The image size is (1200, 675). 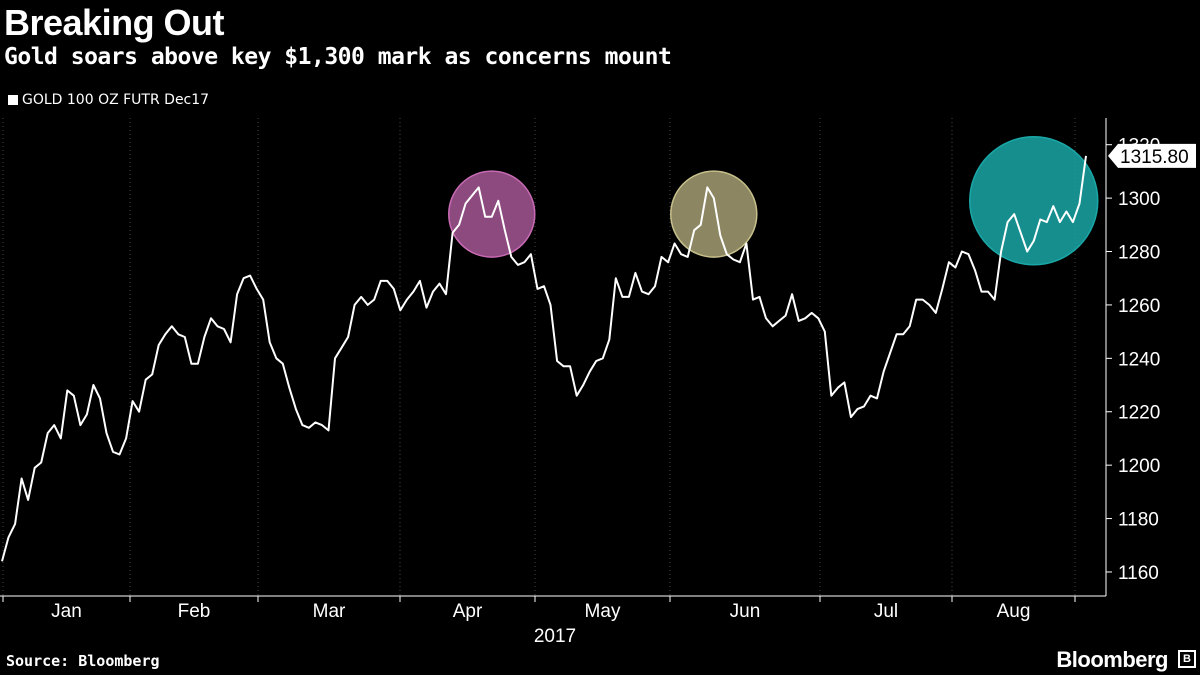 What do you see at coordinates (1014, 611) in the screenshot?
I see `x-tick-label: Aug` at bounding box center [1014, 611].